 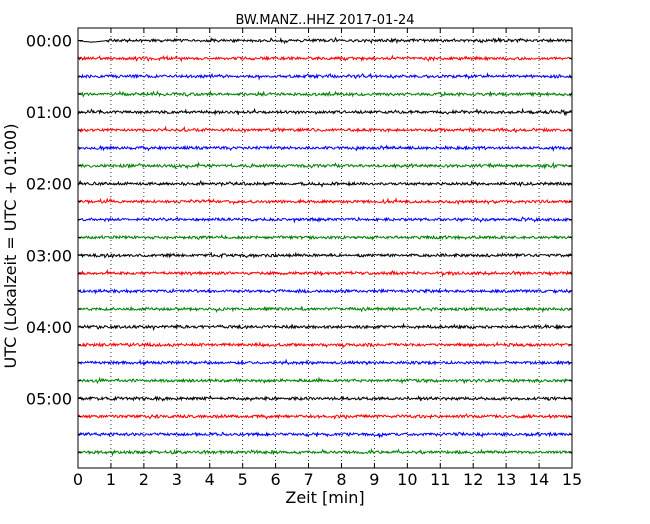 I want to click on x-tick-label: 2, so click(x=144, y=479).